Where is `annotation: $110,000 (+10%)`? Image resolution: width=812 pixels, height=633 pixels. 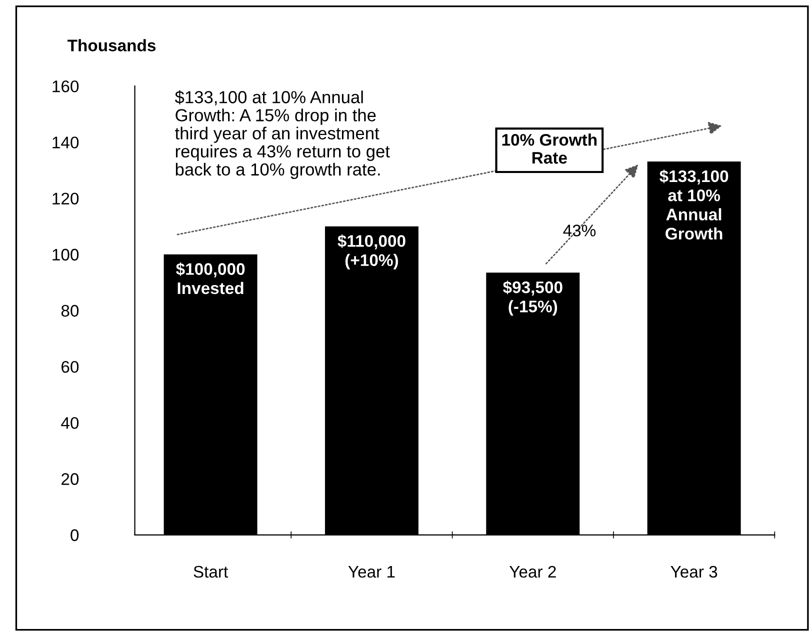
annotation: $110,000 (+10%) is located at coordinates (372, 252).